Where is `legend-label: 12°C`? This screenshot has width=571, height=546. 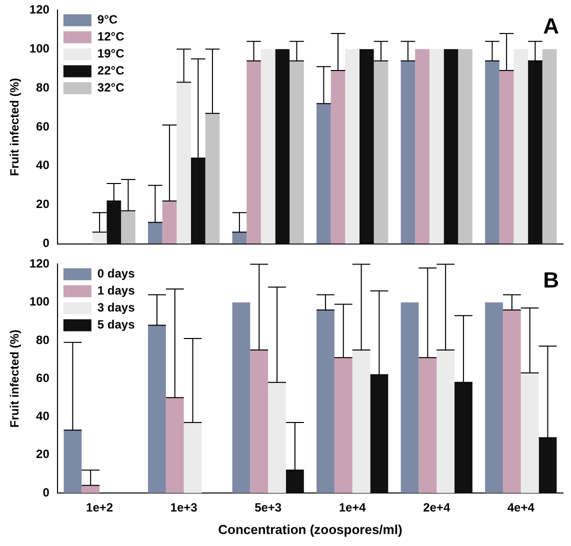 legend-label: 12°C is located at coordinates (111, 37).